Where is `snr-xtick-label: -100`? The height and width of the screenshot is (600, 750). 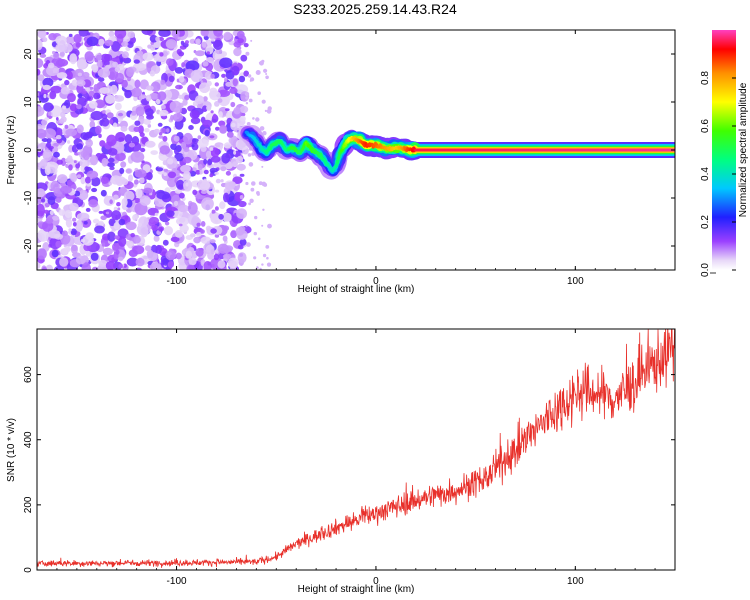 snr-xtick-label: -100 is located at coordinates (177, 581).